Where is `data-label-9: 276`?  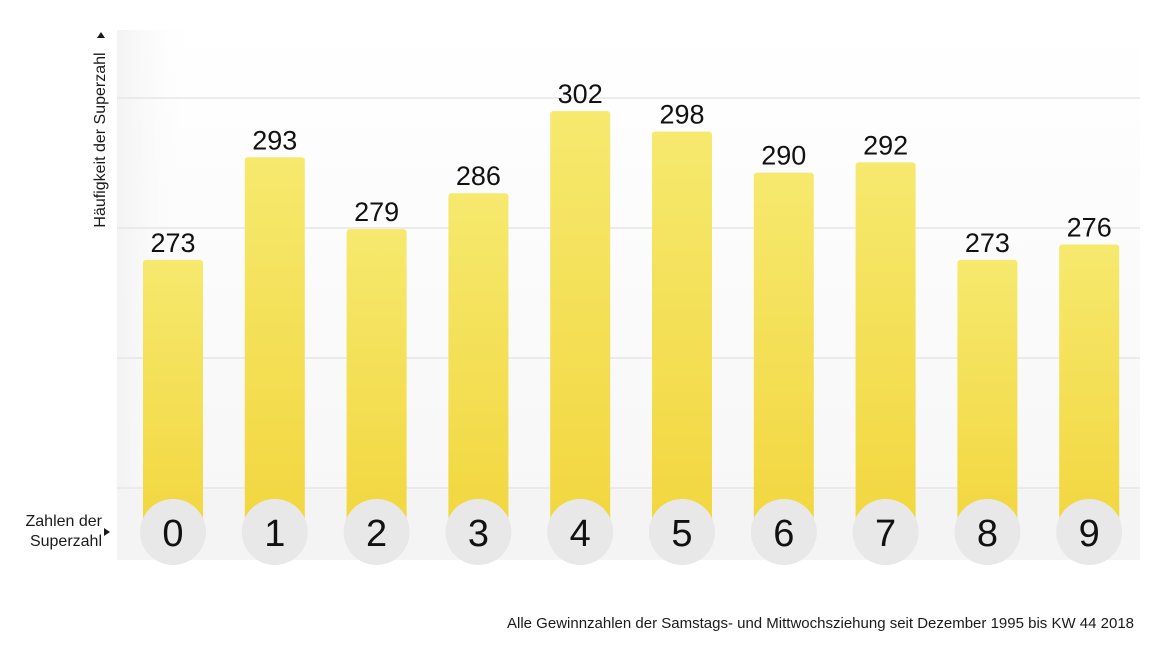 data-label-9: 276 is located at coordinates (1089, 228).